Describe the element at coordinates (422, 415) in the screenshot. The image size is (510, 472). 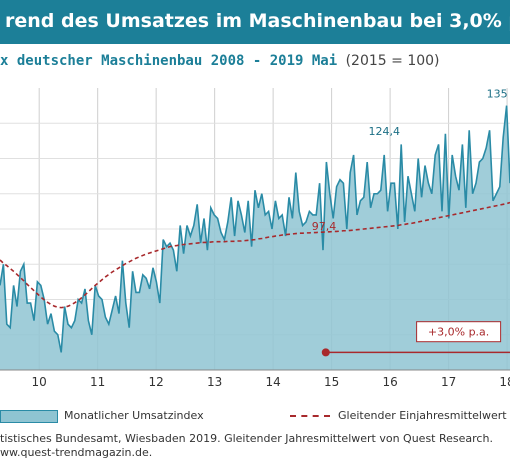
I see `legend-label-moving-average: Gleitender Einjahresmittelwert` at that location.